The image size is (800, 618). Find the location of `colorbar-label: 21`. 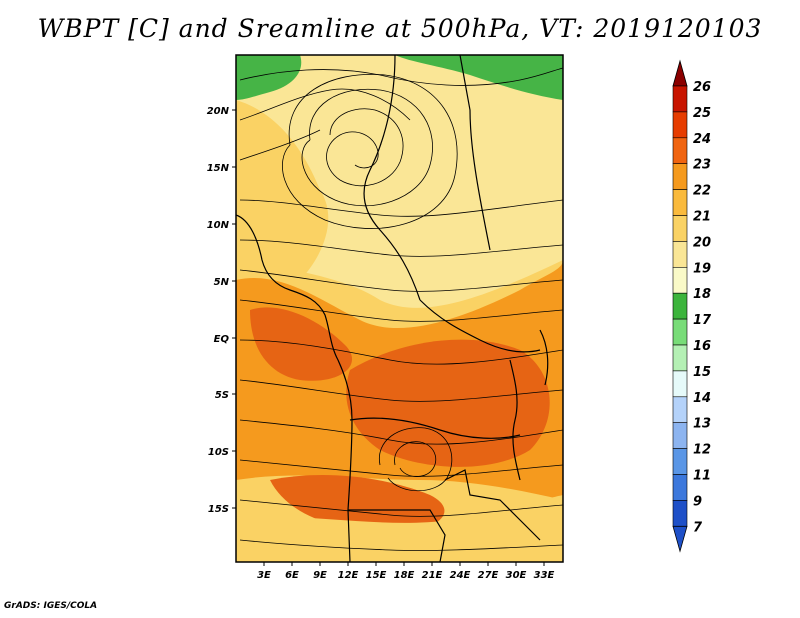

colorbar-label: 21 is located at coordinates (702, 217).